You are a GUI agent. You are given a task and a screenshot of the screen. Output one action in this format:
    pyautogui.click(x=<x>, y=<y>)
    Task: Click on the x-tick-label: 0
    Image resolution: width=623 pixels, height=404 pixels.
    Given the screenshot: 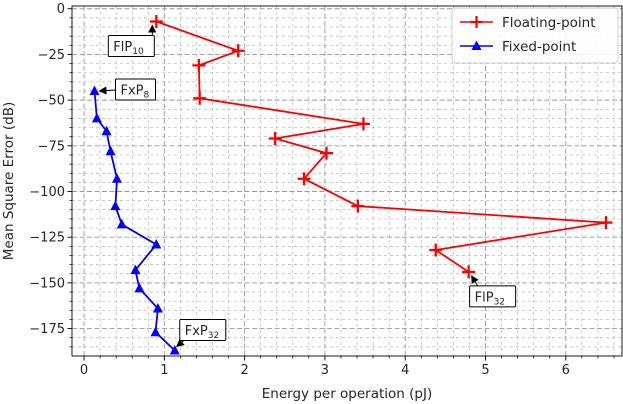 What is the action you would take?
    pyautogui.click(x=84, y=370)
    